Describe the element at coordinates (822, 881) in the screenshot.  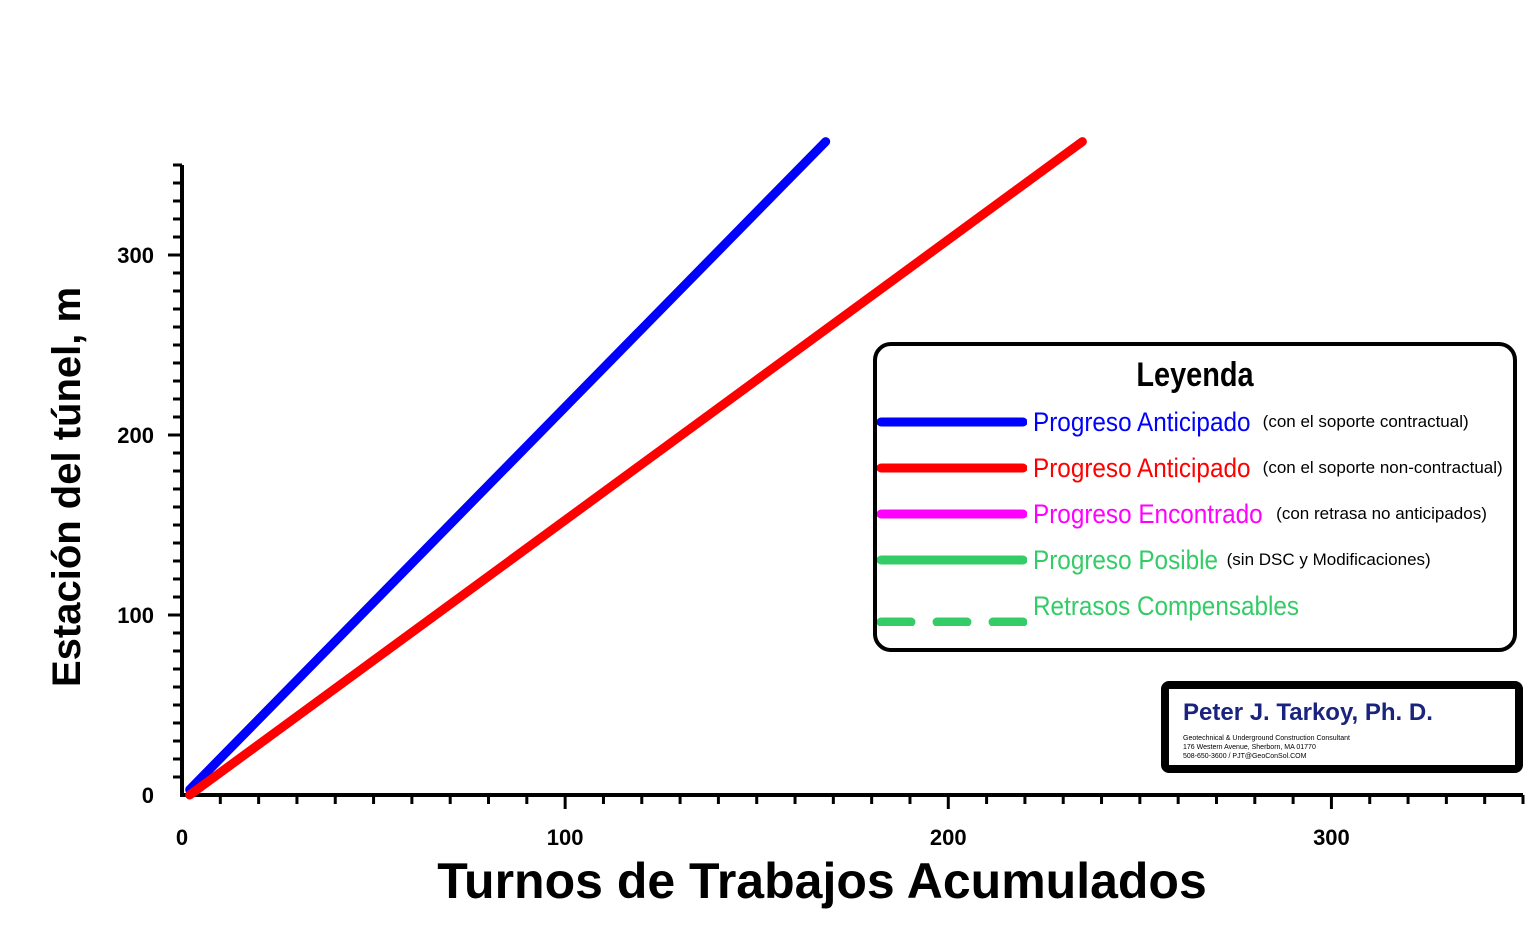
I see `x-axis-title: Turnos de Trabajos Acumulados` at that location.